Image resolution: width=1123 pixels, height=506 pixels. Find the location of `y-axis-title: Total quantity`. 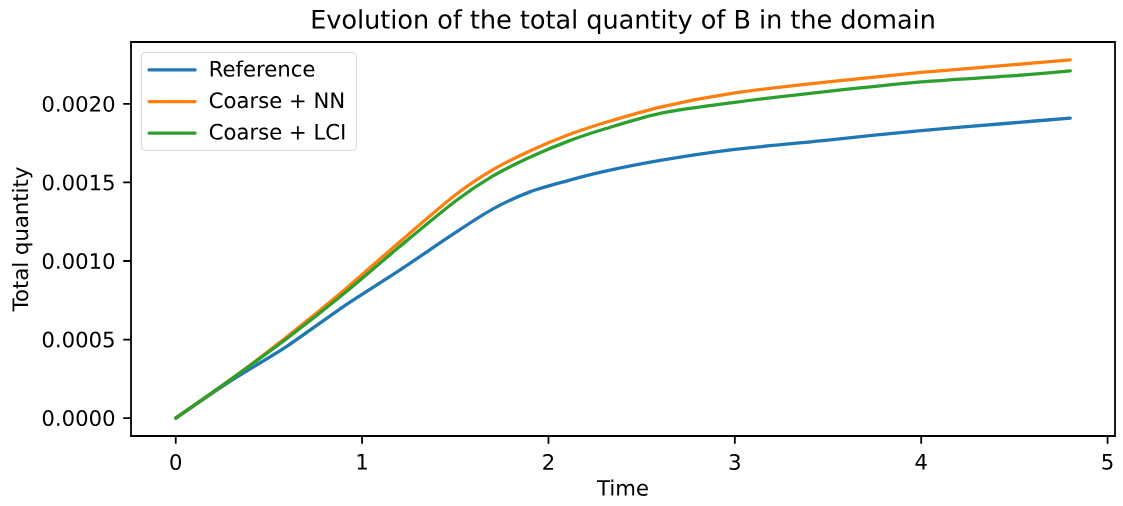

y-axis-title: Total quantity is located at coordinates (22, 239).